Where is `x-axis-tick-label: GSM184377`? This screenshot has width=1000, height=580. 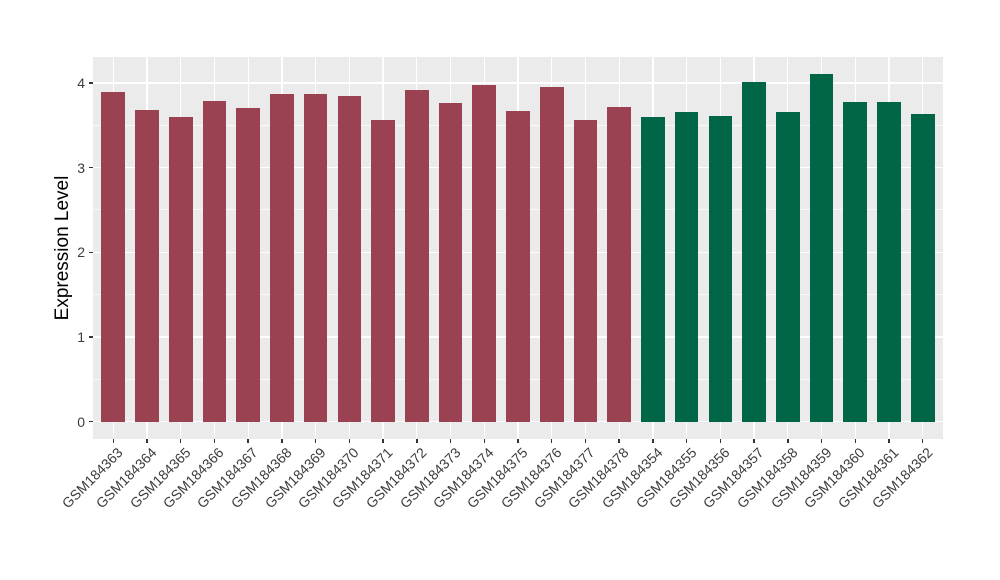 x-axis-tick-label: GSM184377 is located at coordinates (565, 478).